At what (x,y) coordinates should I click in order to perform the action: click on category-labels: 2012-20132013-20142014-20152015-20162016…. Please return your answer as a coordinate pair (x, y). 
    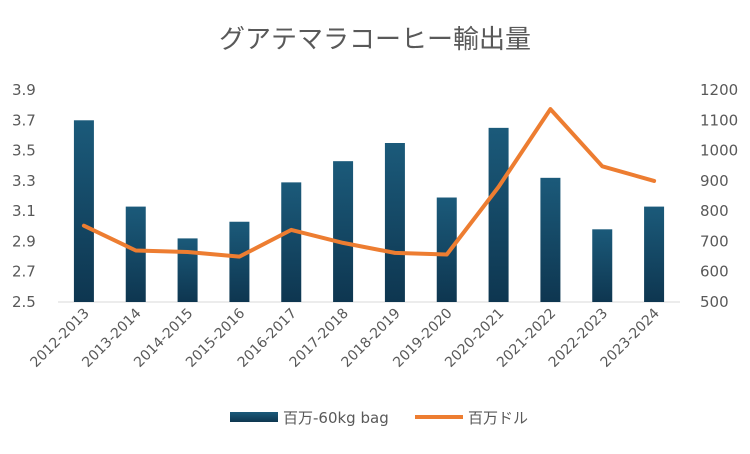
    Looking at the image, I should click on (345, 337).